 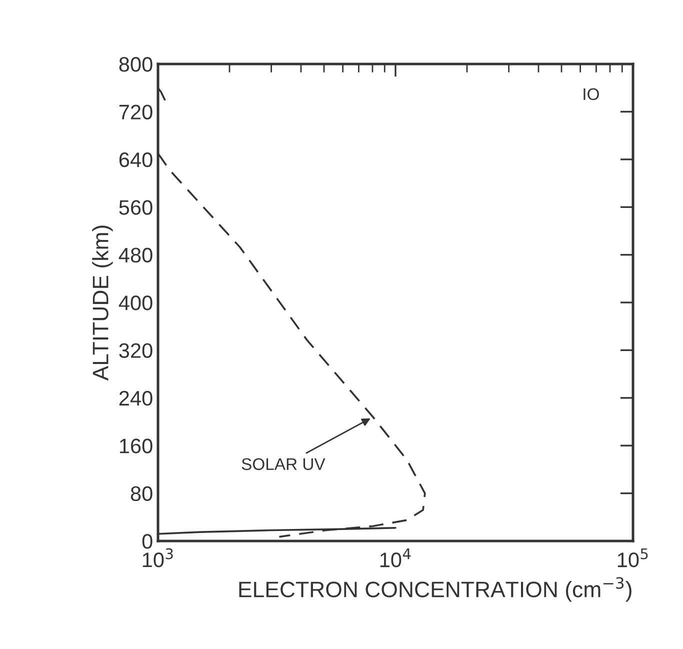 What do you see at coordinates (135, 160) in the screenshot?
I see `y-tick-label: 640` at bounding box center [135, 160].